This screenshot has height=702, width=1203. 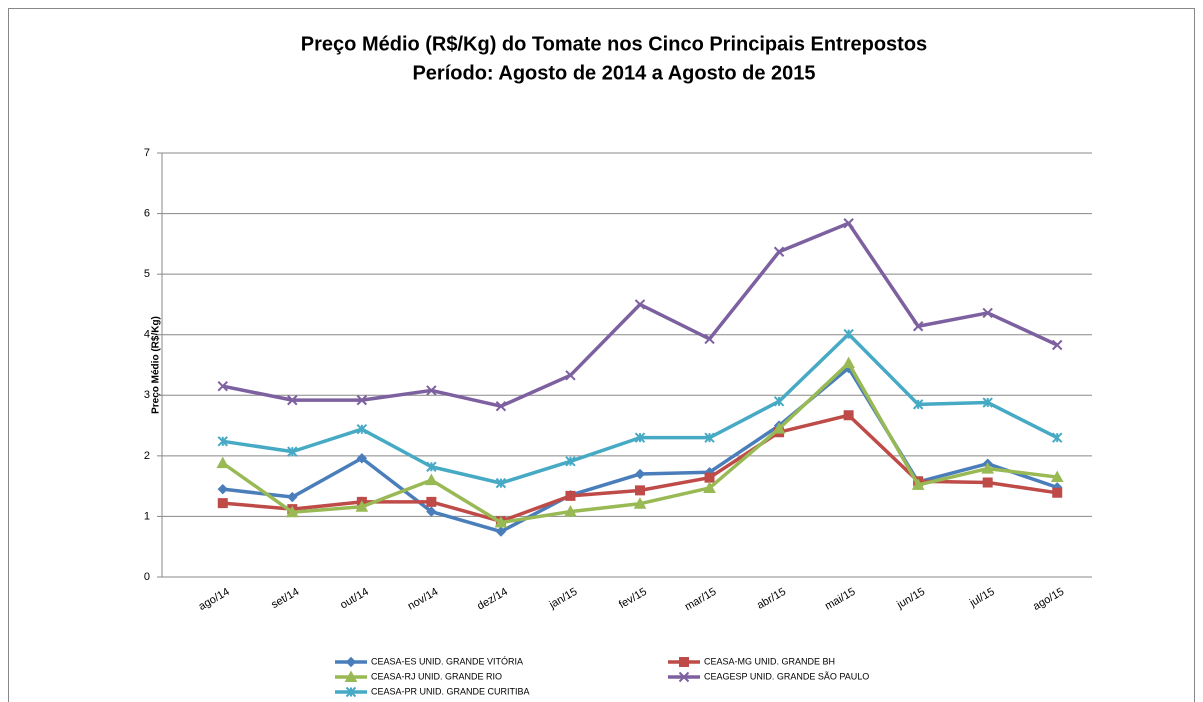 I want to click on legend-label: CEASA-ES UNID. GRANDE VITÓRIA, so click(x=447, y=661).